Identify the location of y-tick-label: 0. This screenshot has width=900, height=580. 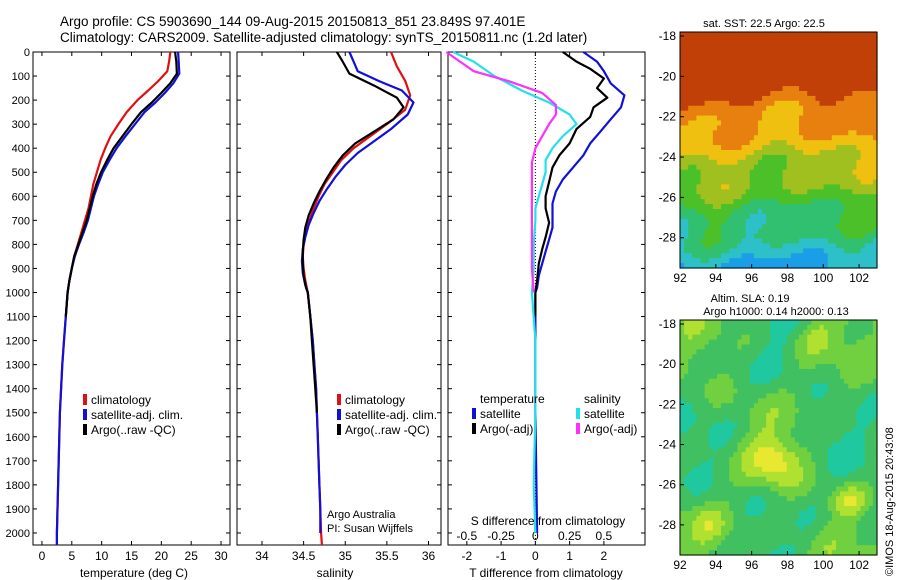
(27, 53).